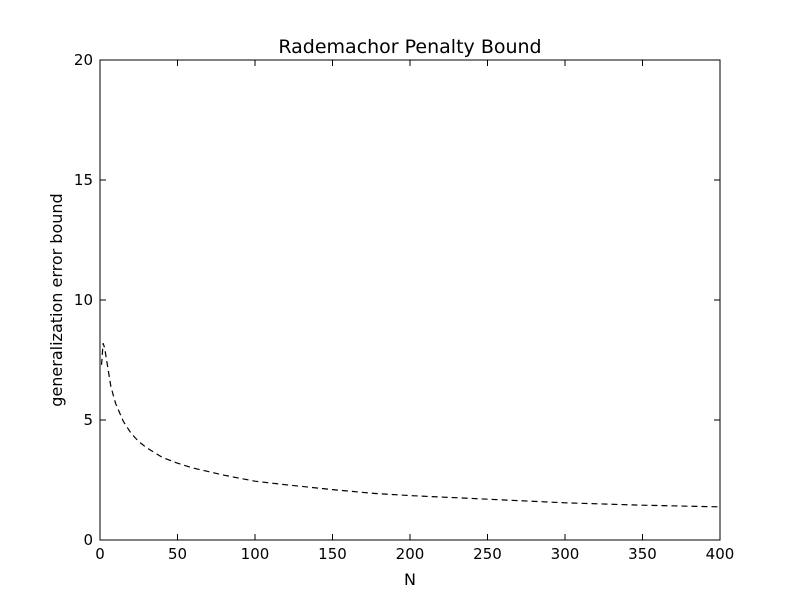 The height and width of the screenshot is (600, 800). What do you see at coordinates (83, 60) in the screenshot?
I see `y-tick-label: 20` at bounding box center [83, 60].